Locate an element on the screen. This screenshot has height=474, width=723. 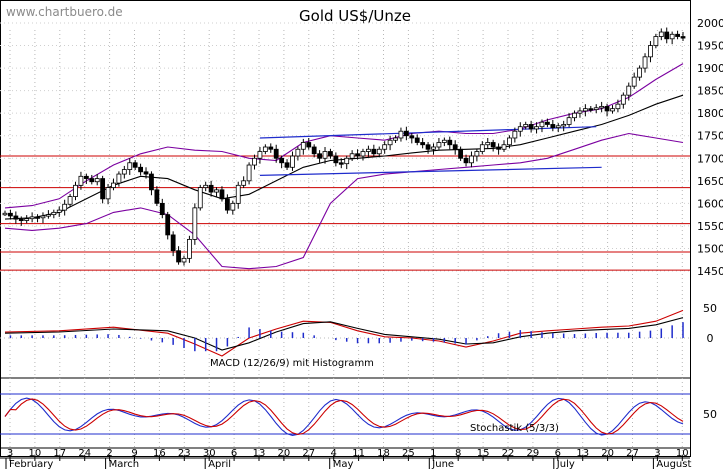
chart-title: Gold US$/Unze is located at coordinates (355, 16).